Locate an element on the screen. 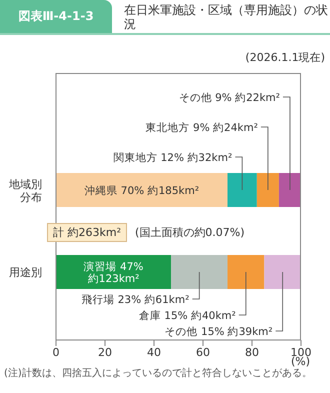 This screenshot has height=393, width=330. x-tick-label: 0 is located at coordinates (56, 352).